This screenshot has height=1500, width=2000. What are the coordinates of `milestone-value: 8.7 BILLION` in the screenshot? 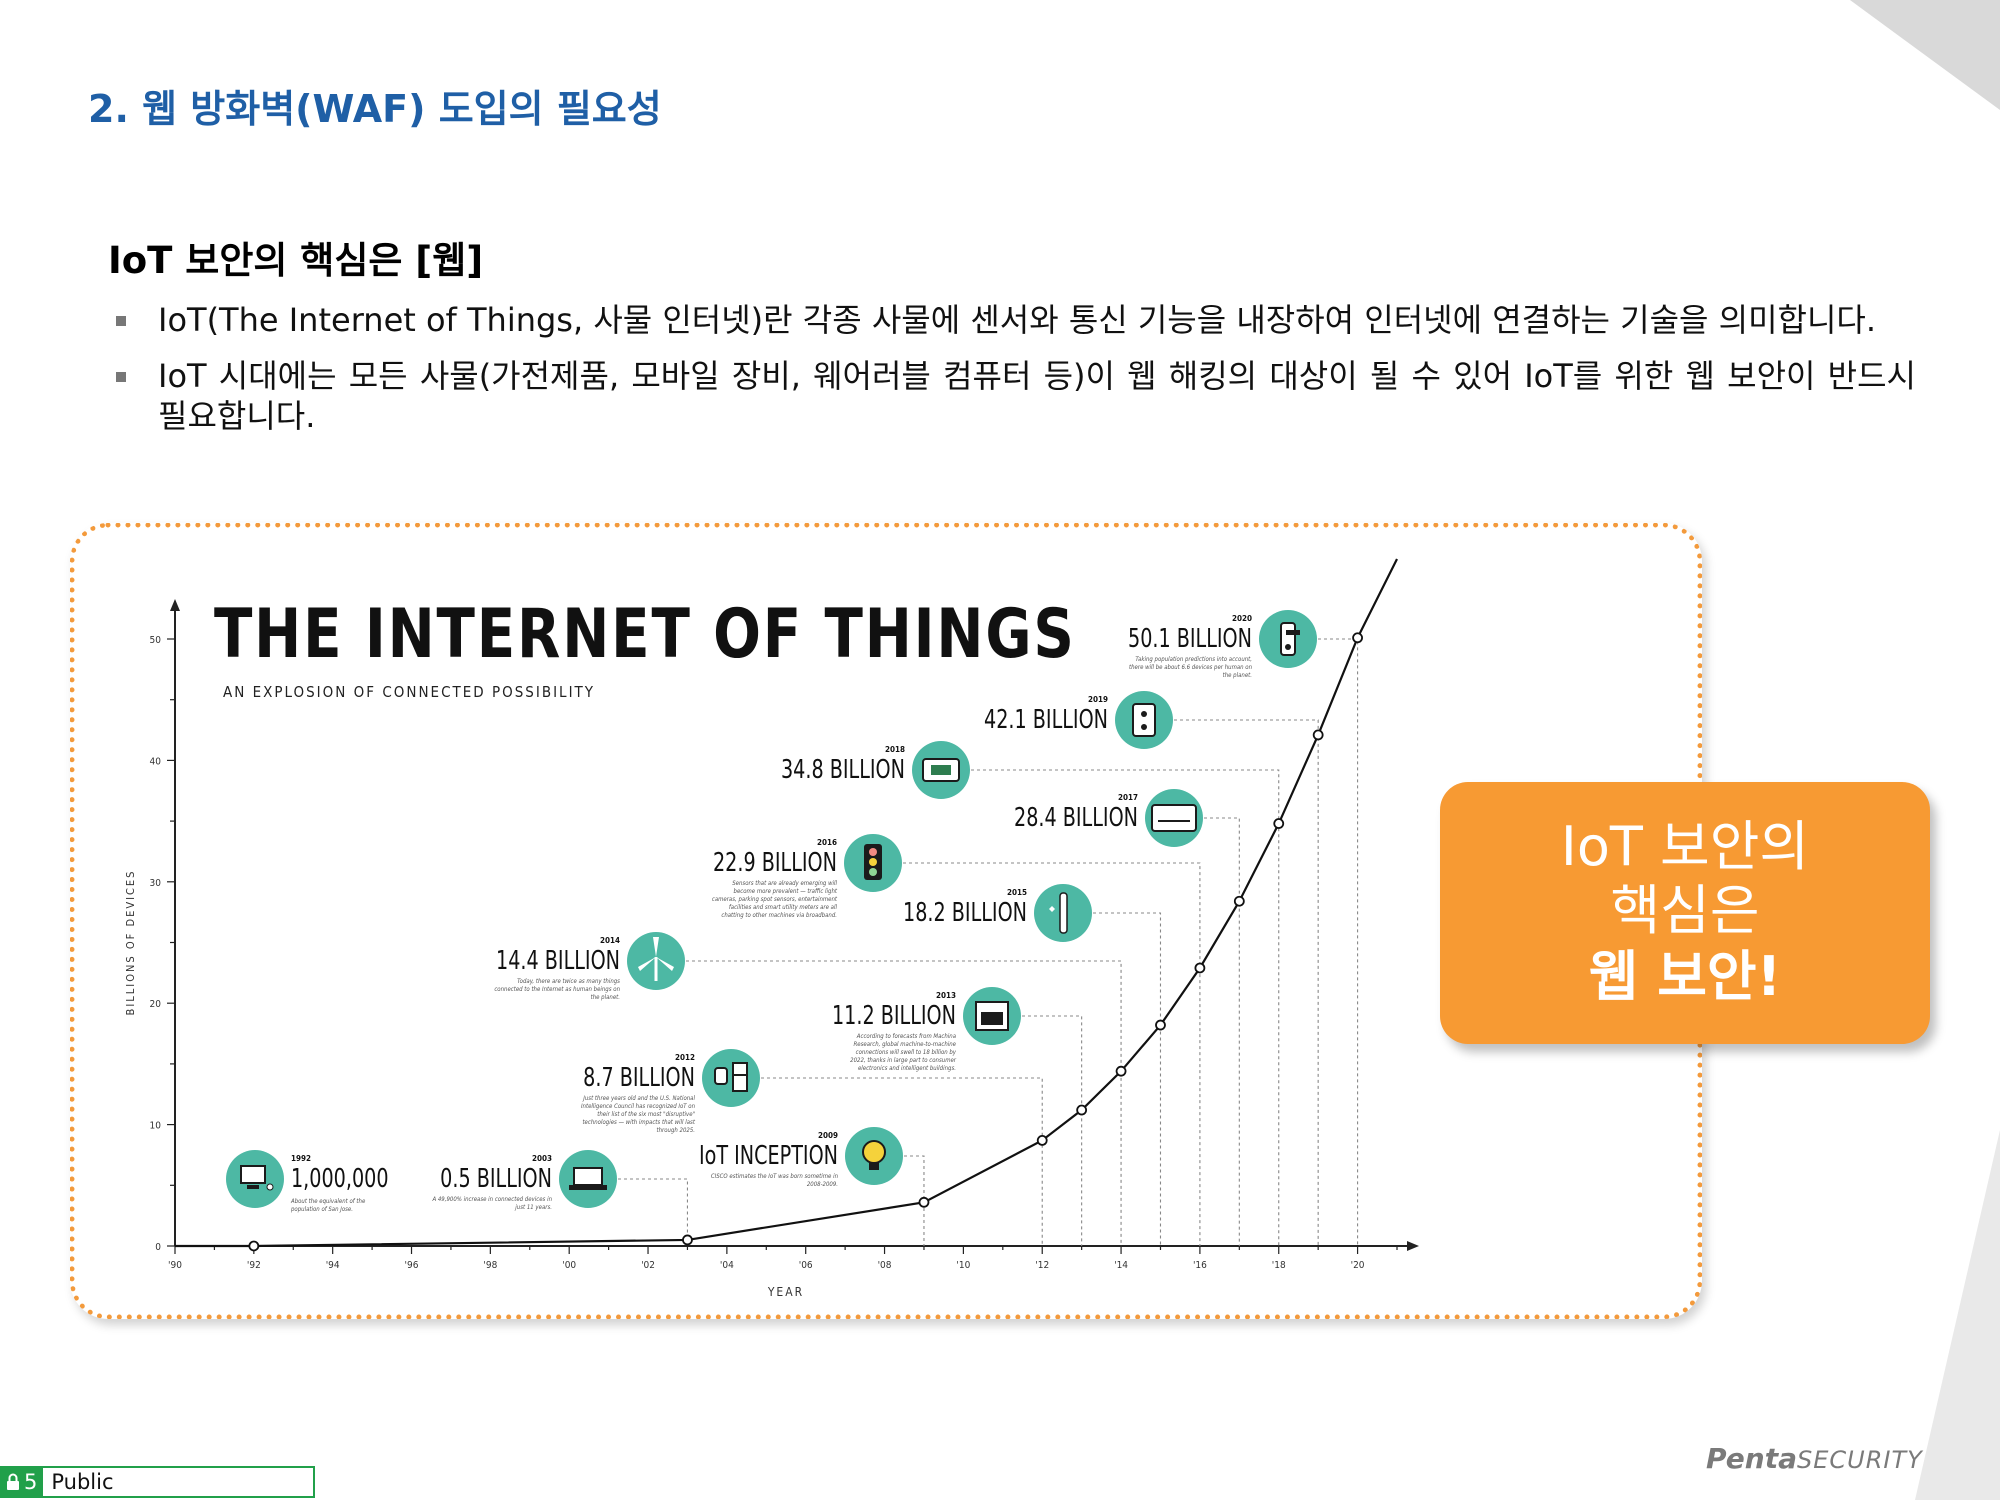 It's located at (639, 1077).